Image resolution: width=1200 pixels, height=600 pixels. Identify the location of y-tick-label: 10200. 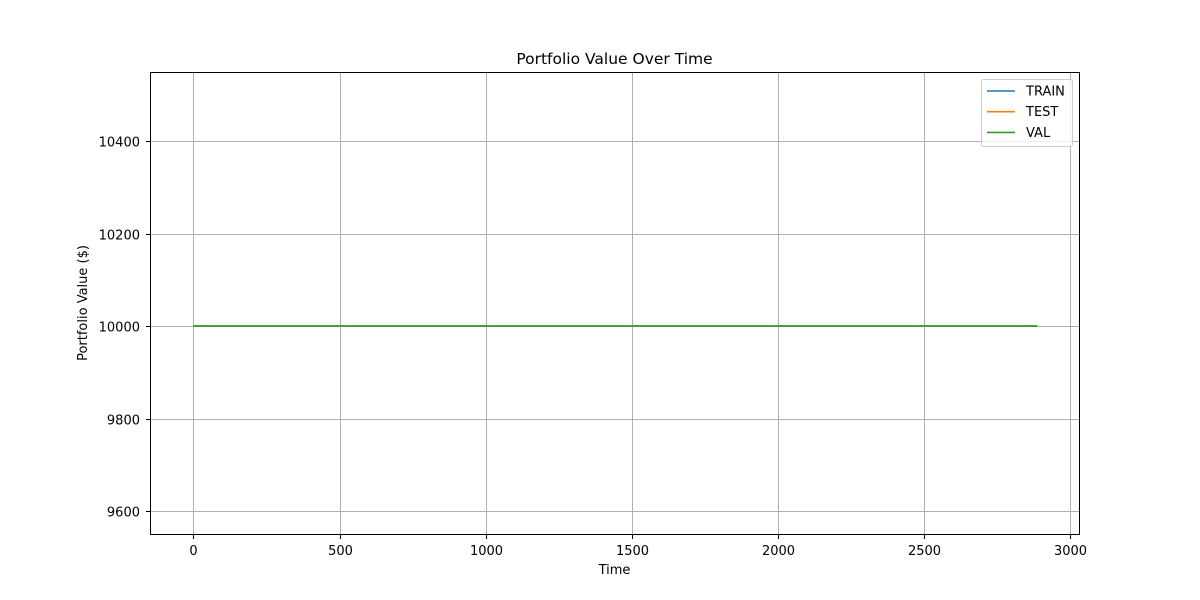
(119, 236).